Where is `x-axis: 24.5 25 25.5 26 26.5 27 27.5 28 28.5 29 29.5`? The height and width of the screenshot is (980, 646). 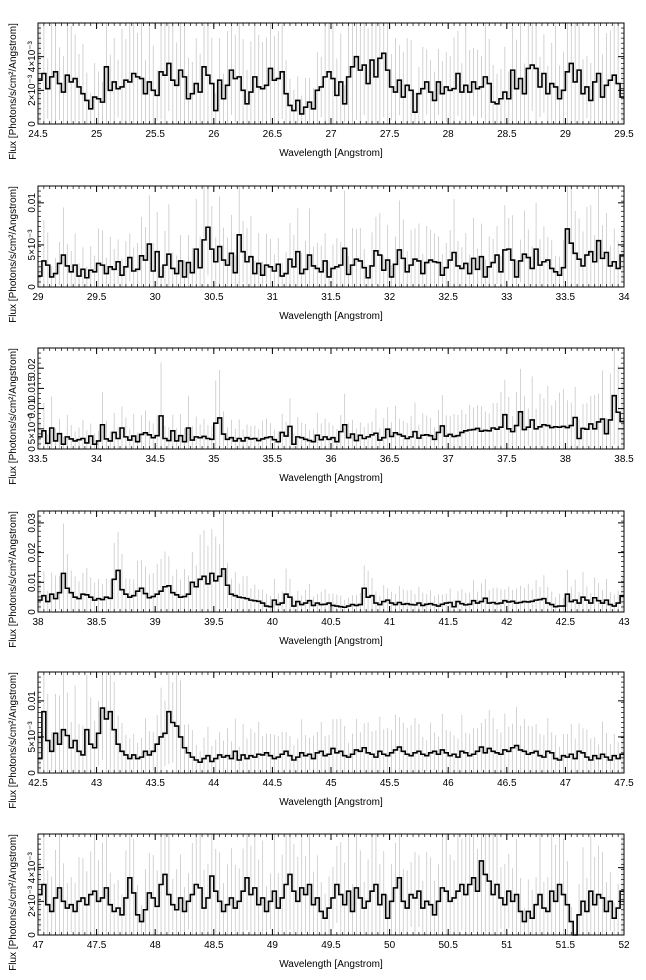 x-axis: 24.5 25 25.5 26 26.5 27 27.5 28 28.5 29 29.5 is located at coordinates (331, 81).